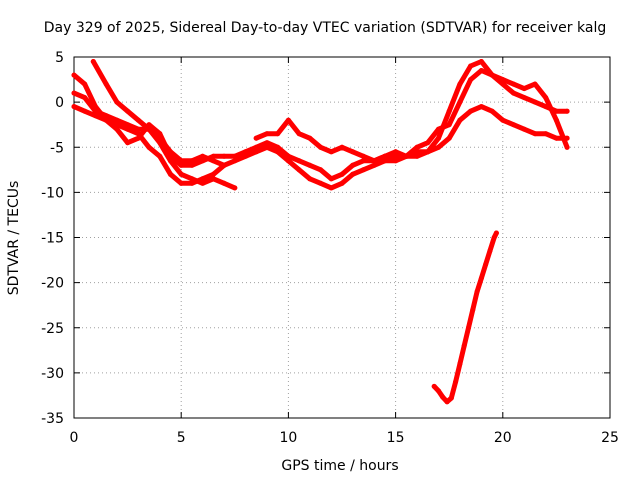 This screenshot has width=640, height=480. Describe the element at coordinates (52, 374) in the screenshot. I see `y-tick-label: -30` at that location.